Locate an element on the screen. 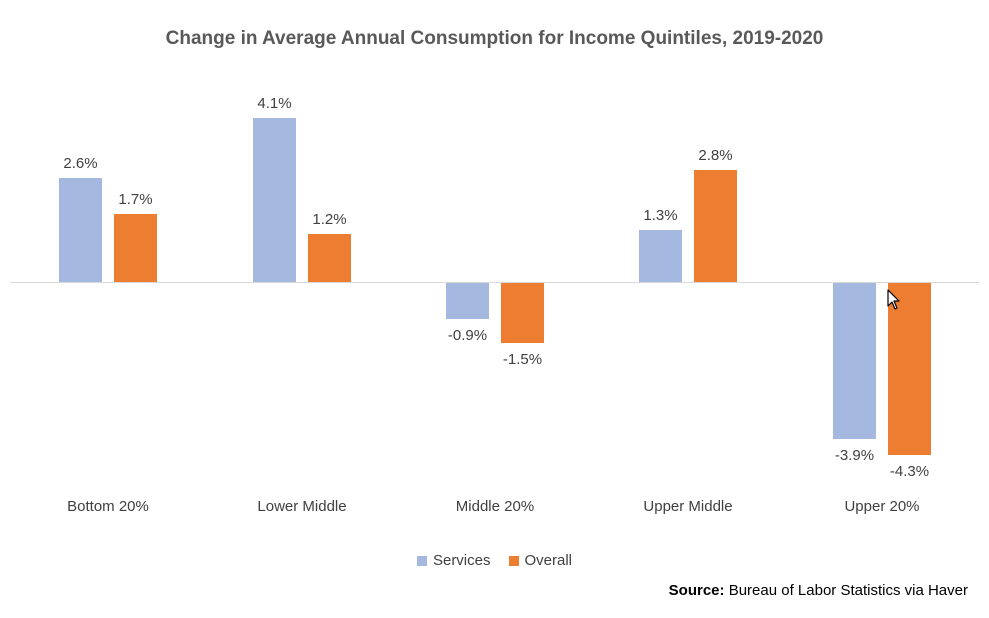  data-label-overall-2: -1.5% is located at coordinates (522, 359).